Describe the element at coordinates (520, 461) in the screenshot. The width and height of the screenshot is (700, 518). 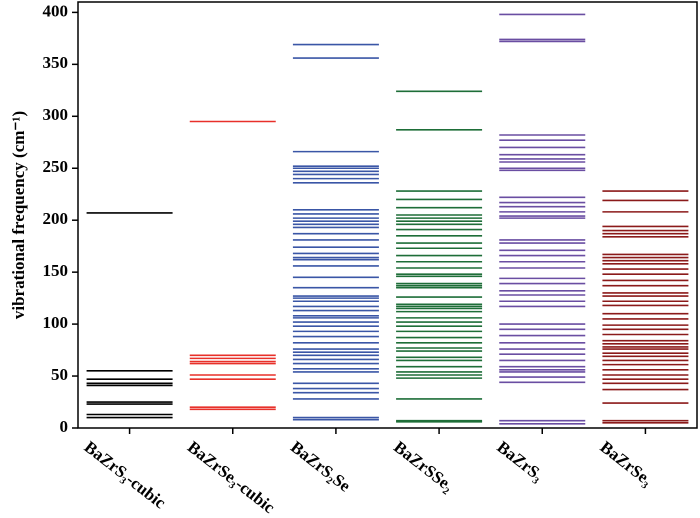
I see `x-tick-label: BaZrS₃` at that location.